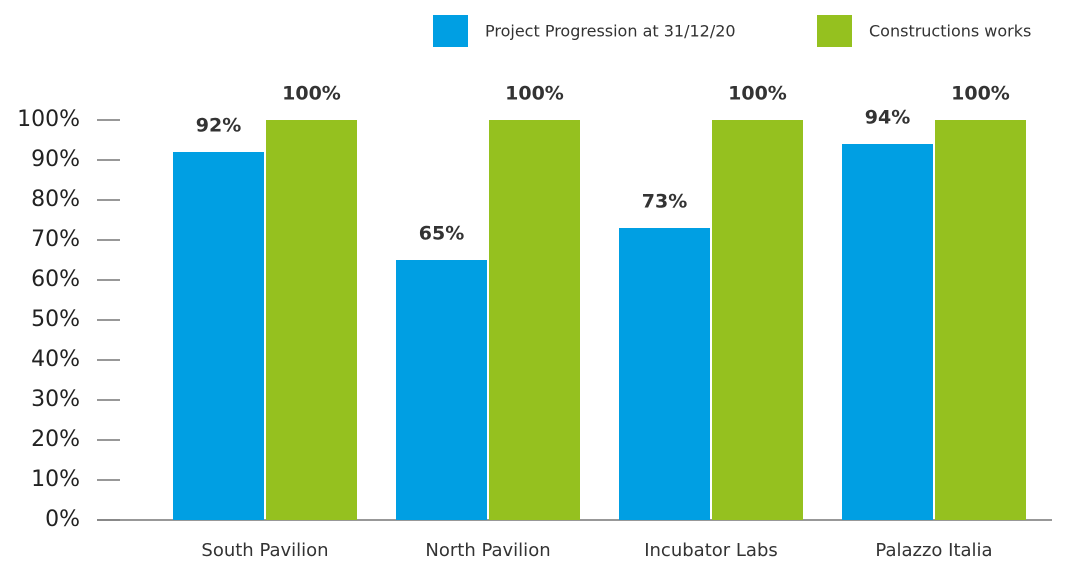 The image size is (1066, 565). Describe the element at coordinates (664, 202) in the screenshot. I see `value-label: 73%` at that location.